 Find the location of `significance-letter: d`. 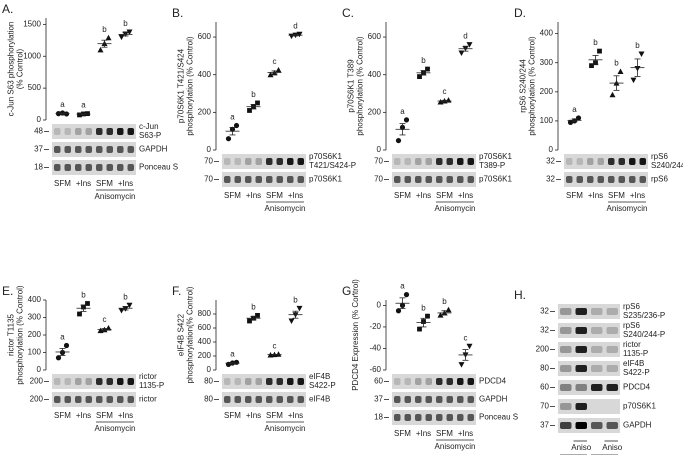

significance-letter: d is located at coordinates (295, 25).